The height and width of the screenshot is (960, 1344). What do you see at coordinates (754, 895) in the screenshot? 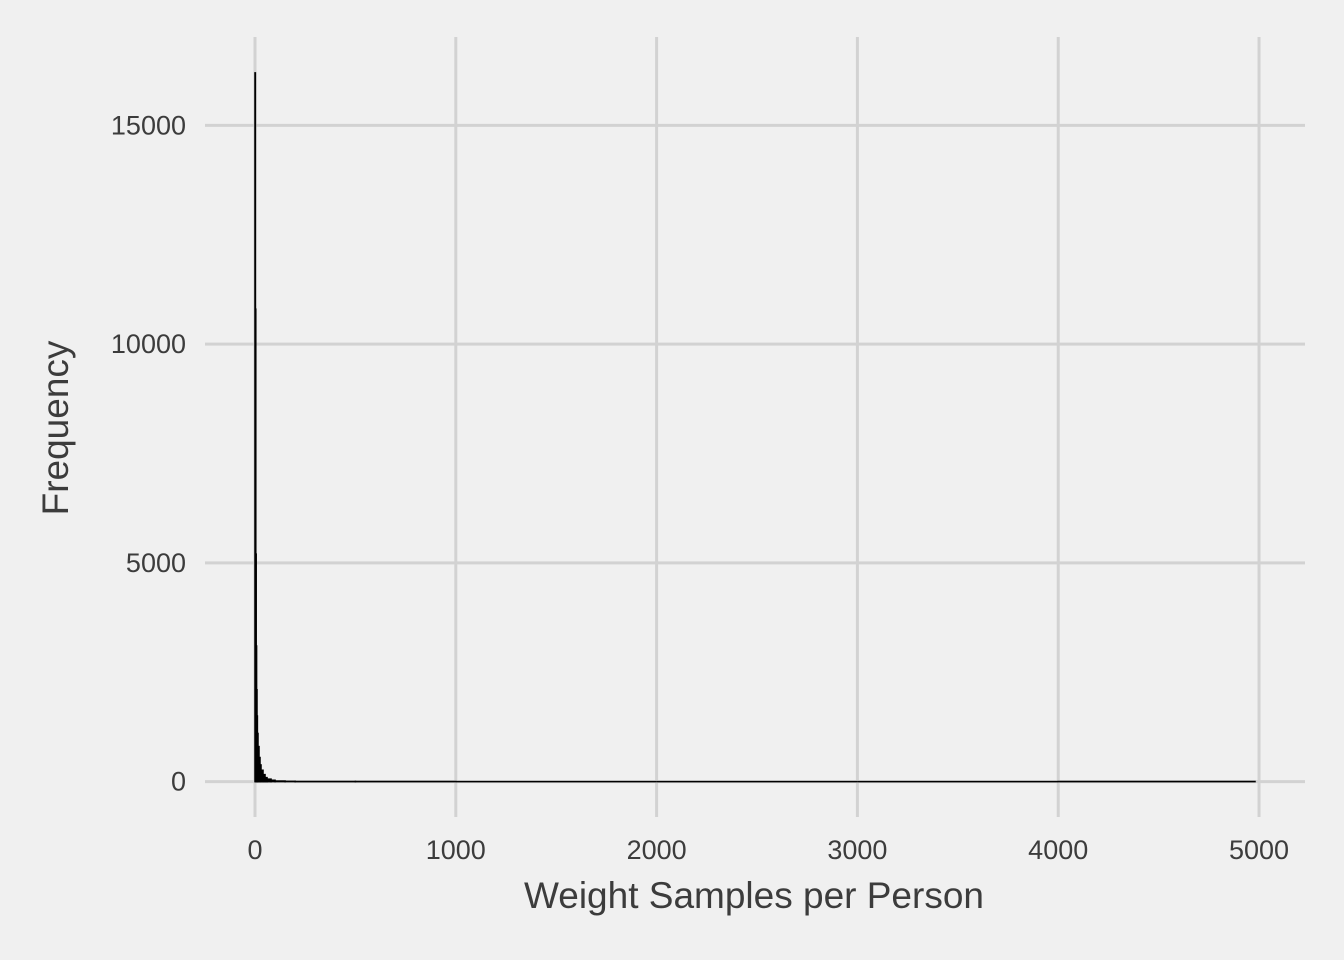
I see `x-axis-title: Weight Samples per Person` at bounding box center [754, 895].